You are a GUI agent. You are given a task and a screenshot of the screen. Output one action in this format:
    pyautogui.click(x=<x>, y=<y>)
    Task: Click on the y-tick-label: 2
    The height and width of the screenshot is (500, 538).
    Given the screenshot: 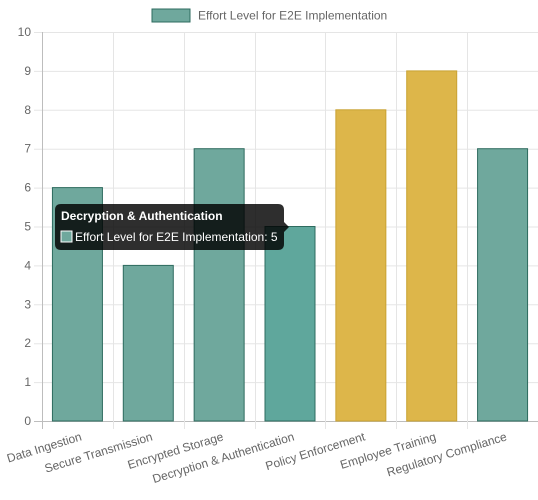 What is the action you would take?
    pyautogui.click(x=27, y=343)
    